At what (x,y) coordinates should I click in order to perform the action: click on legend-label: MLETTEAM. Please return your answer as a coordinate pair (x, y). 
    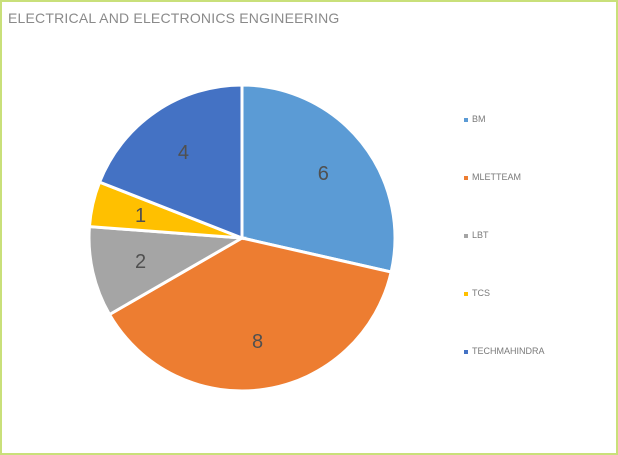
    Looking at the image, I should click on (497, 177).